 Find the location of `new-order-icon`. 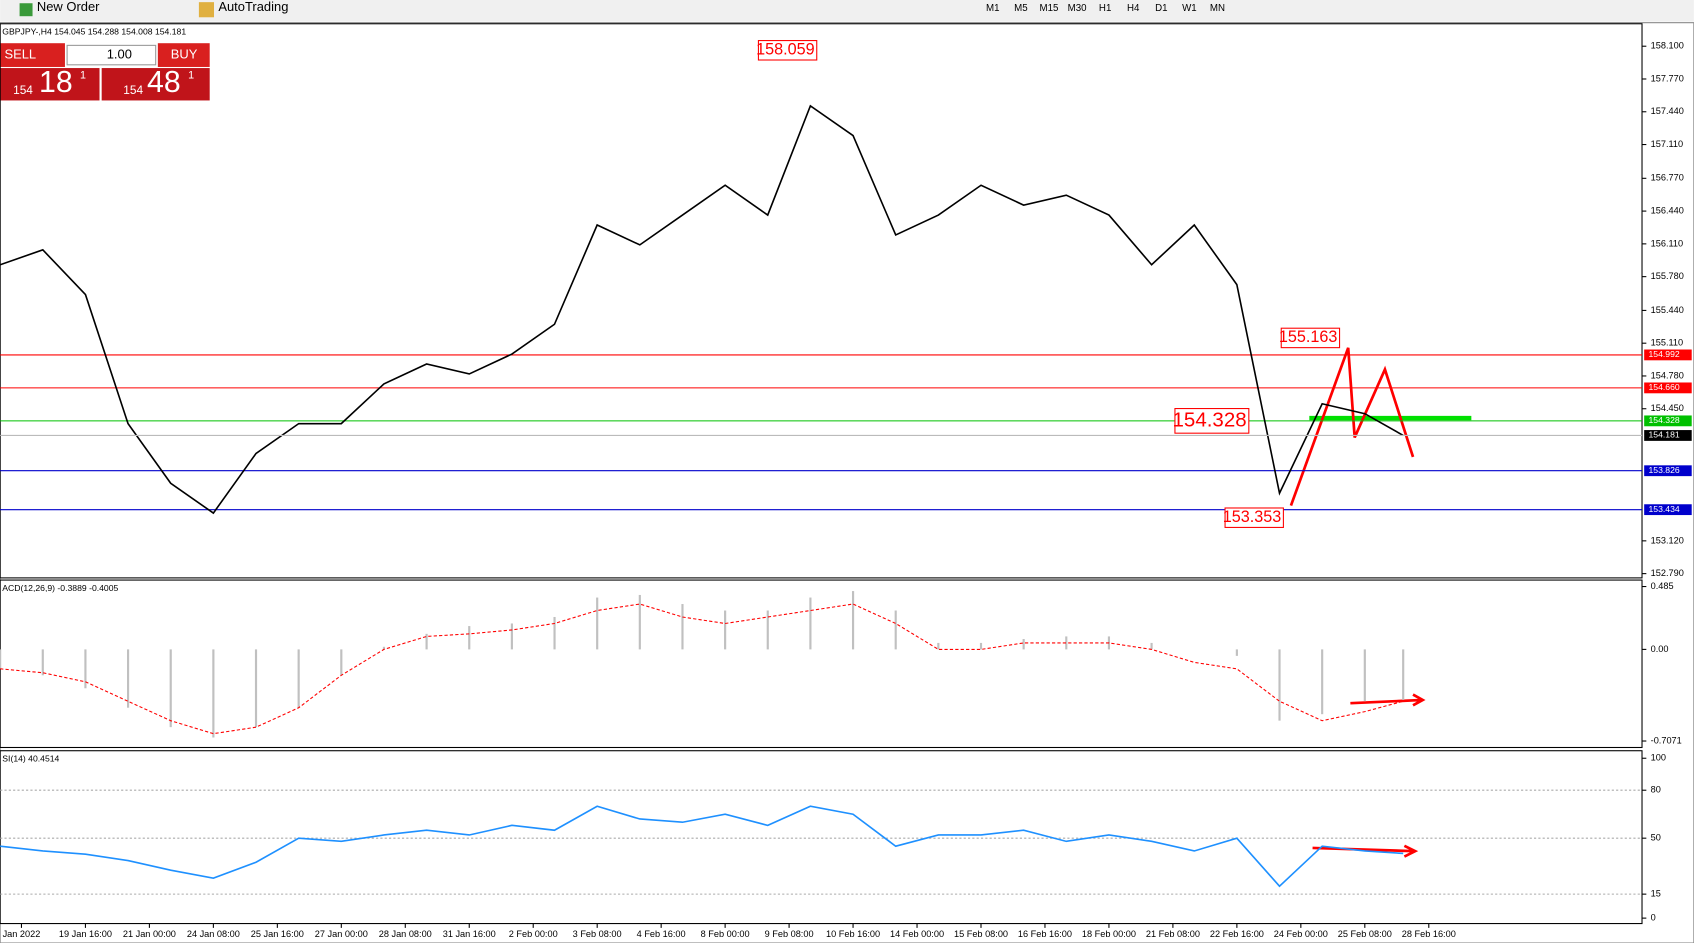

new-order-icon is located at coordinates (26, 10).